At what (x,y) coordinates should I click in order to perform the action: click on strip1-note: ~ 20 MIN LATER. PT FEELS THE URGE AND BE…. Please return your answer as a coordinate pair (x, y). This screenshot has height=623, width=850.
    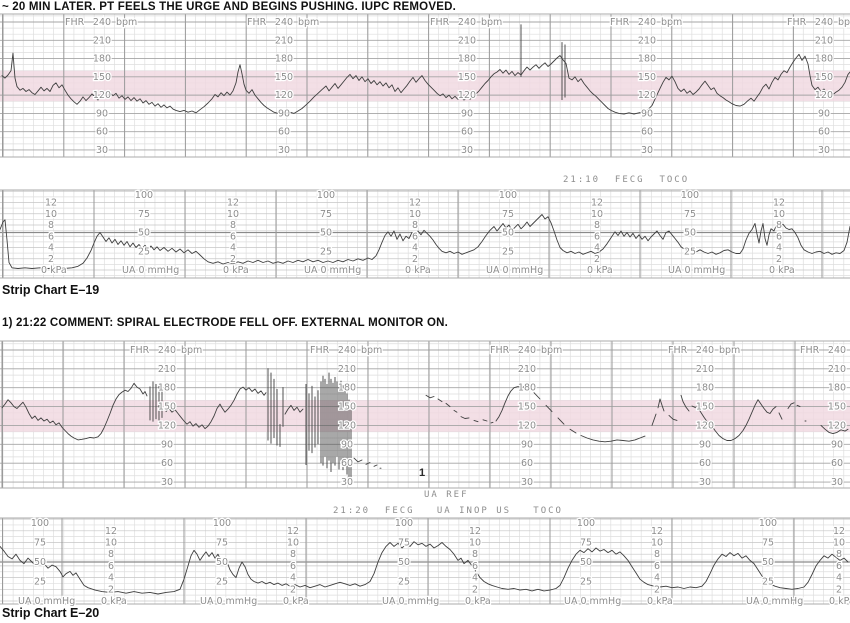
    Looking at the image, I should click on (229, 7).